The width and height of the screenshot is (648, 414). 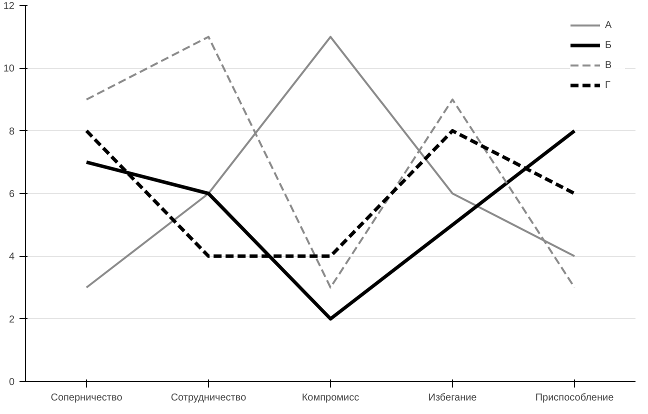 What do you see at coordinates (86, 398) in the screenshot?
I see `x-tick-label: Соперничество` at bounding box center [86, 398].